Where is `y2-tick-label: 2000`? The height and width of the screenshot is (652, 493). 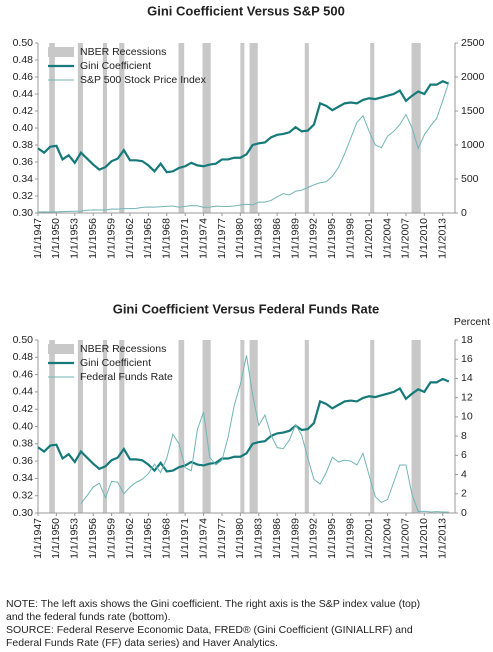 y2-tick-label: 2000 is located at coordinates (473, 77).